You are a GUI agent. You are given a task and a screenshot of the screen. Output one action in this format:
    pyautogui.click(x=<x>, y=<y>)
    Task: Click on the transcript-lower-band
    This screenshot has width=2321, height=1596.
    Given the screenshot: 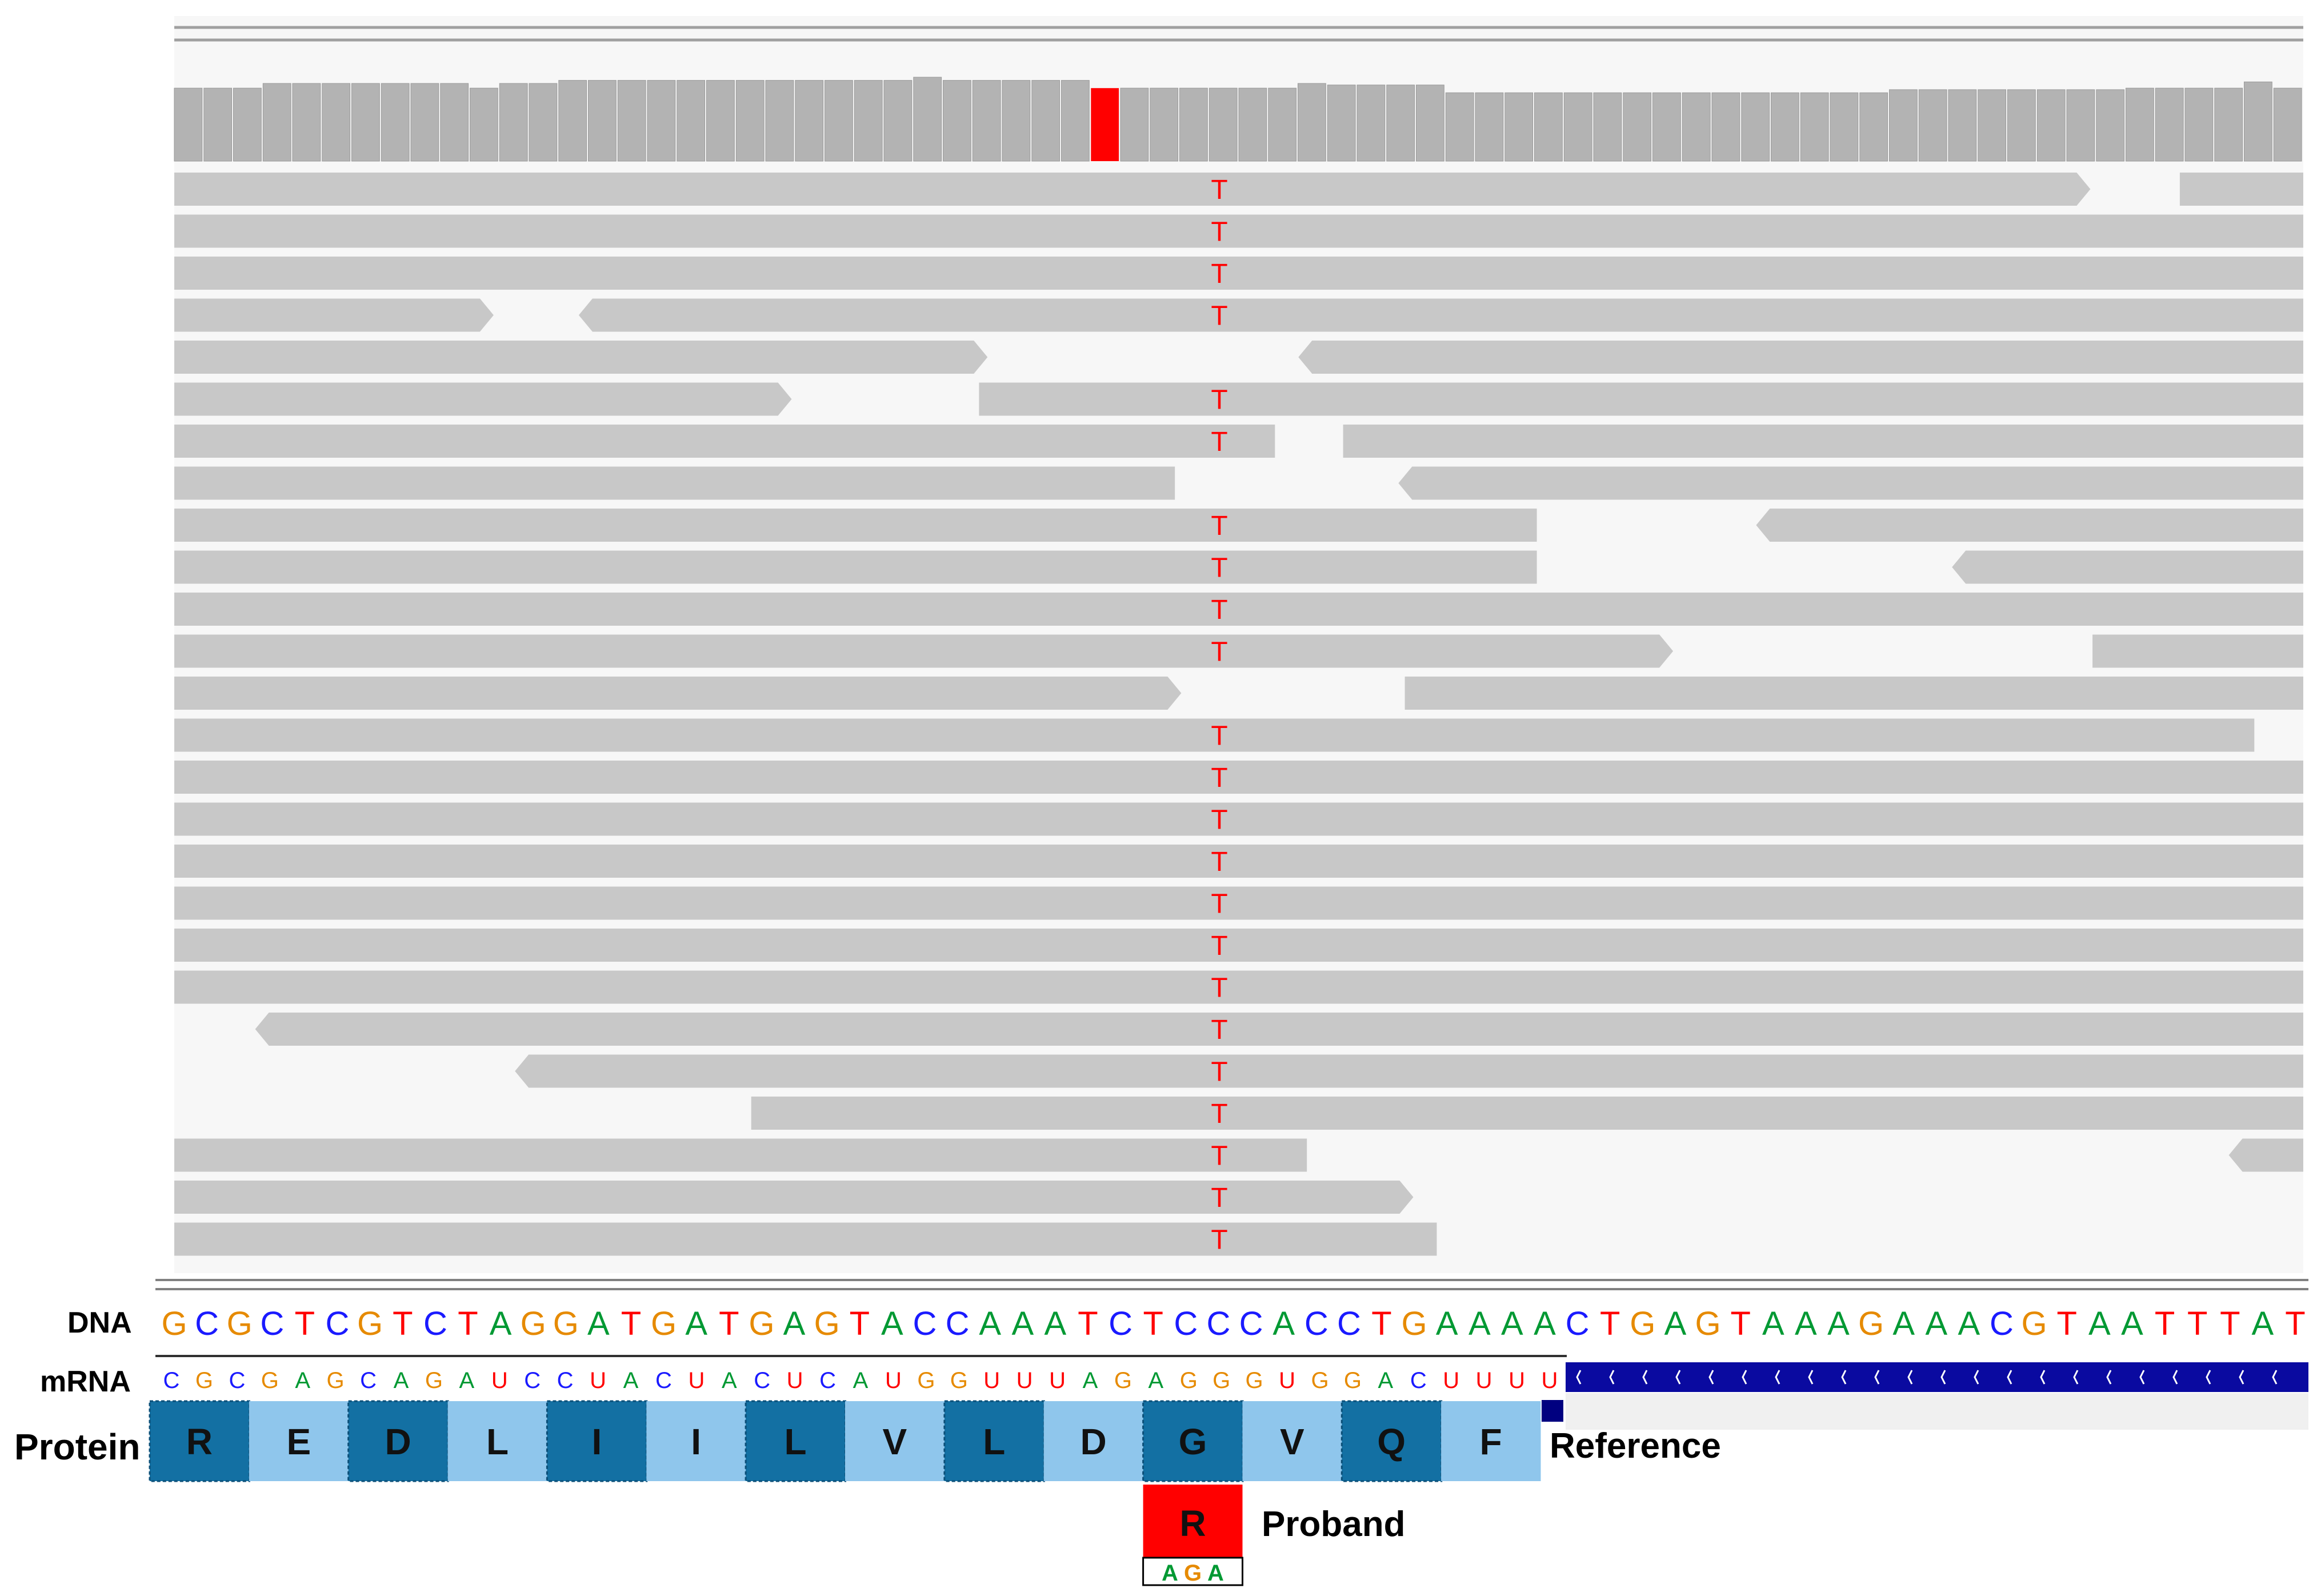 What is the action you would take?
    pyautogui.click(x=1937, y=1411)
    